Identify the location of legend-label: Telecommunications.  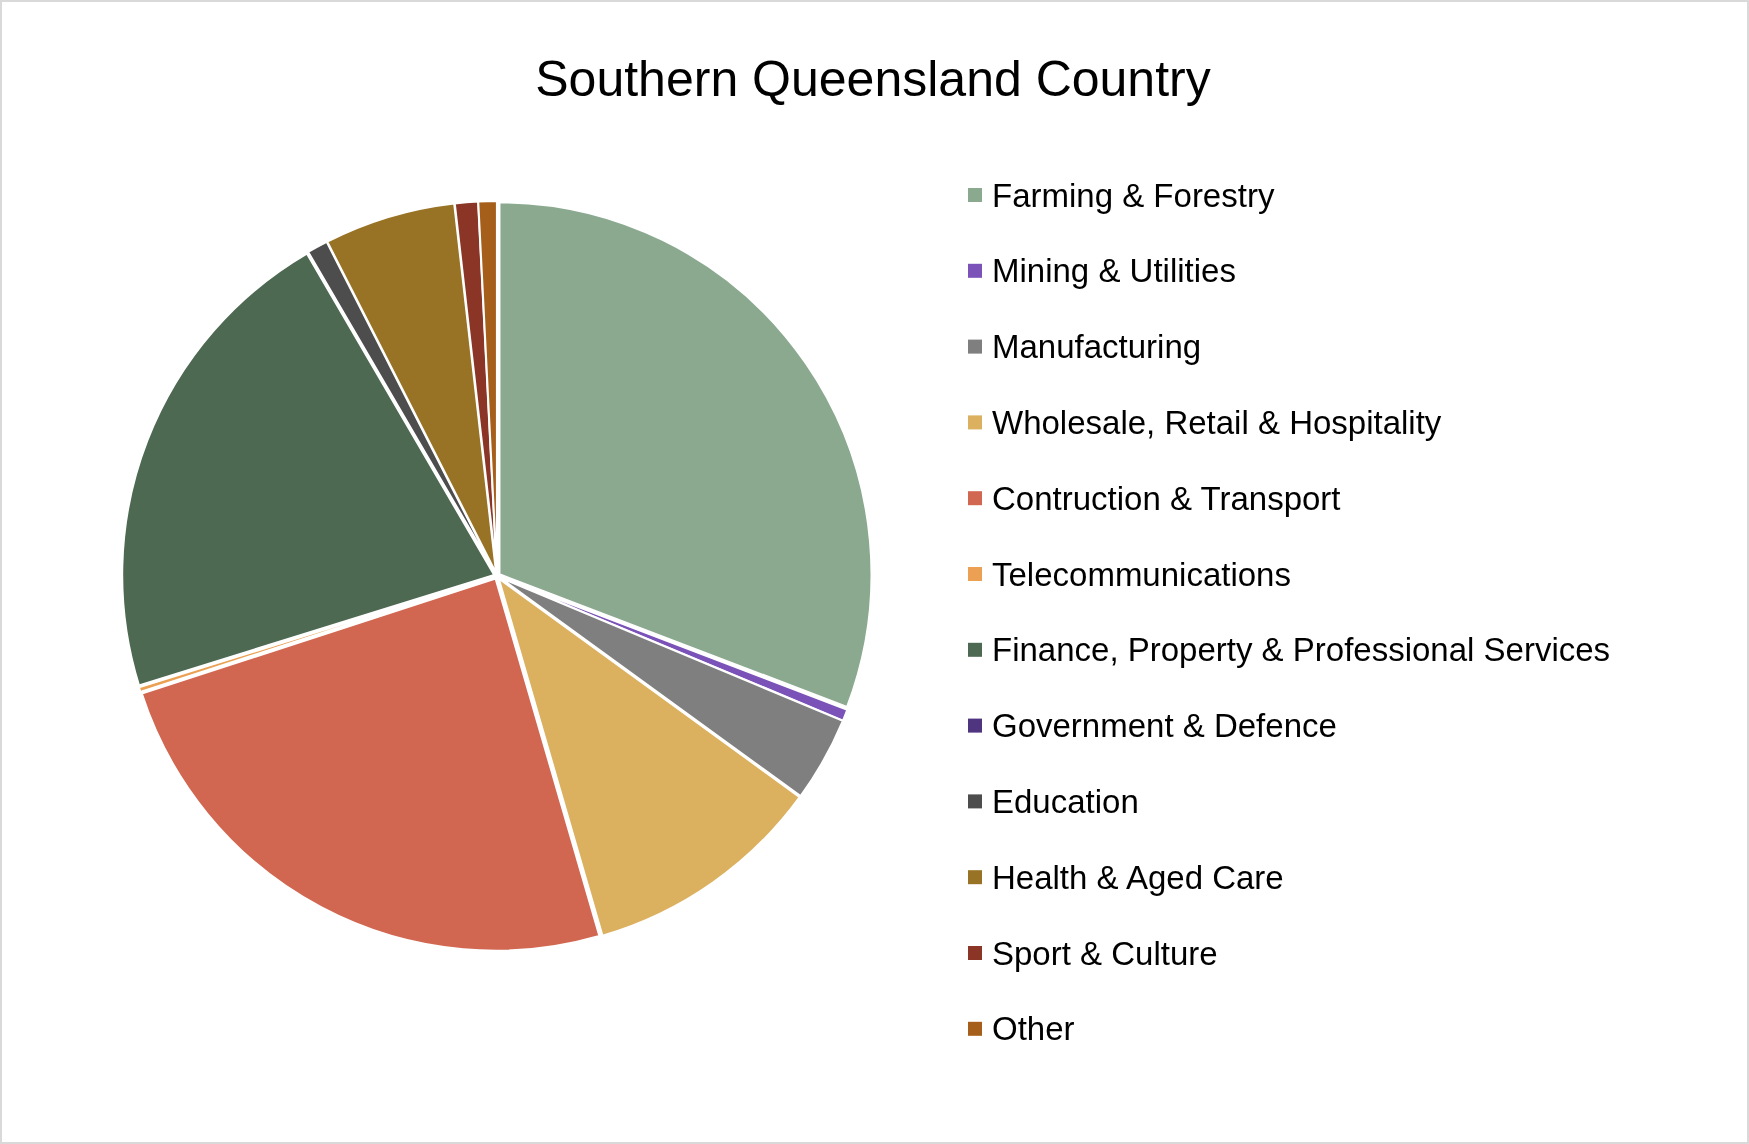
(1141, 574).